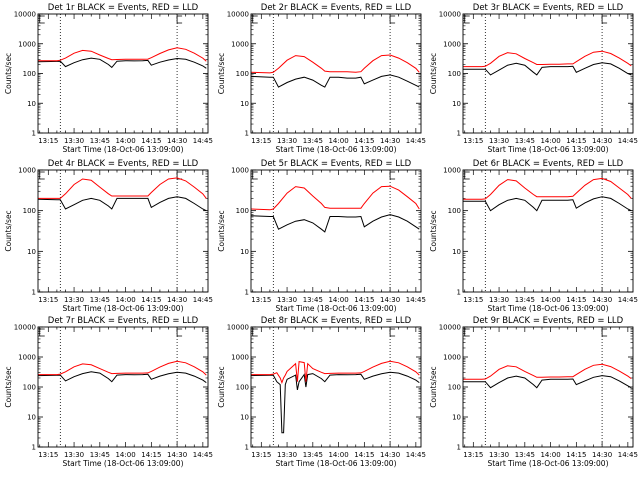 This screenshot has width=640, height=480. I want to click on panel-title: Det 1r BLACK = Events, RED = LLD, so click(123, 8).